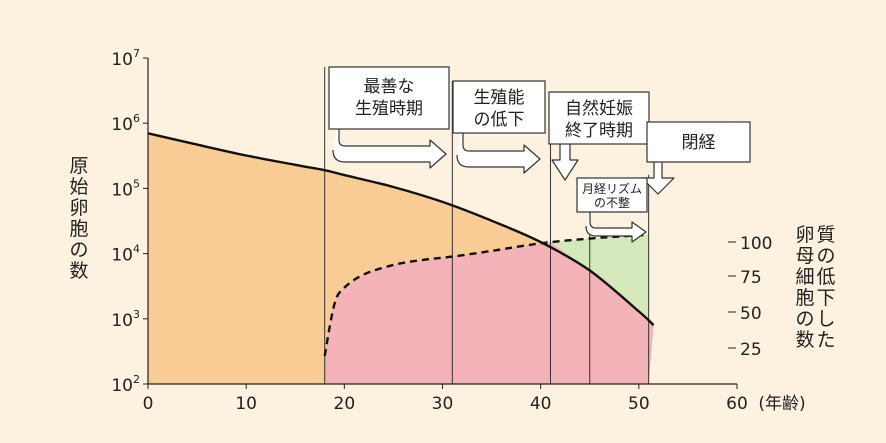  What do you see at coordinates (804, 277) in the screenshot?
I see `y-right-label-char-1-2: 細` at bounding box center [804, 277].